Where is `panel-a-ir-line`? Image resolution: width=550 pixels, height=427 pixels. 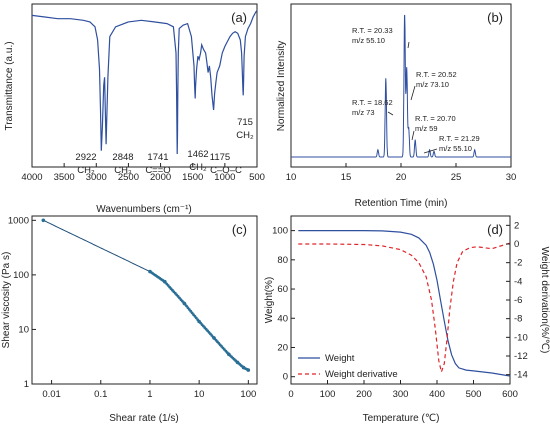
panel-a-ir-line is located at coordinates (144, 82).